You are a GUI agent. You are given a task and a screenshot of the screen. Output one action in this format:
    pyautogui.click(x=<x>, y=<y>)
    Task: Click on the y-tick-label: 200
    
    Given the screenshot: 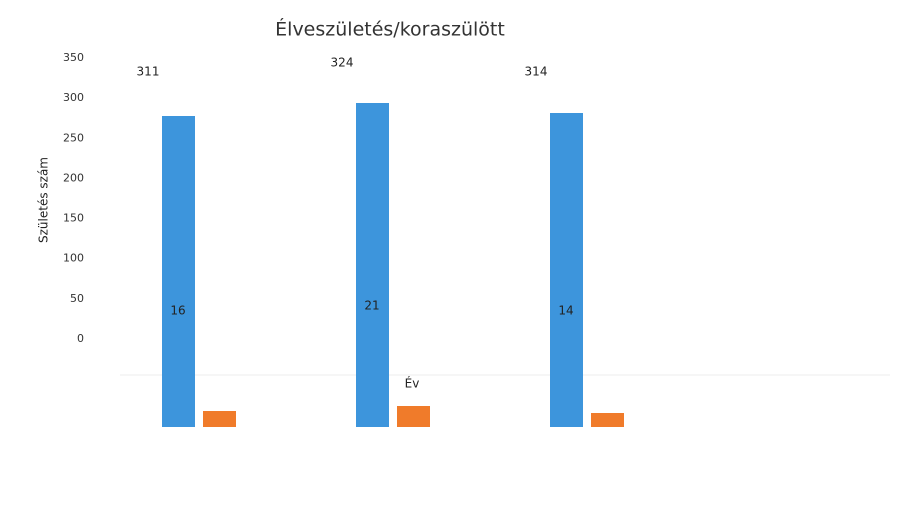 What is the action you would take?
    pyautogui.click(x=73, y=177)
    